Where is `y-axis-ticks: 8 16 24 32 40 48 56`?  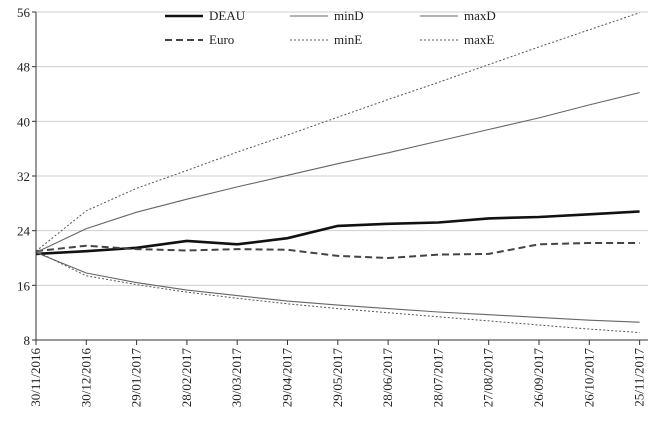 y-axis-ticks: 8 16 24 32 40 48 56 is located at coordinates (26, 176).